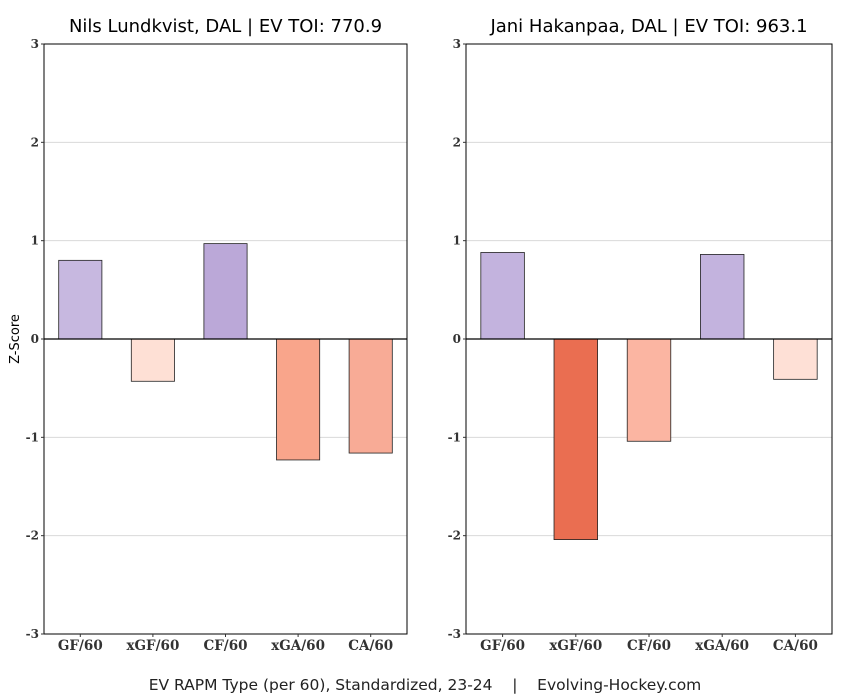  I want to click on y-axis-label: Z-Score, so click(15, 339).